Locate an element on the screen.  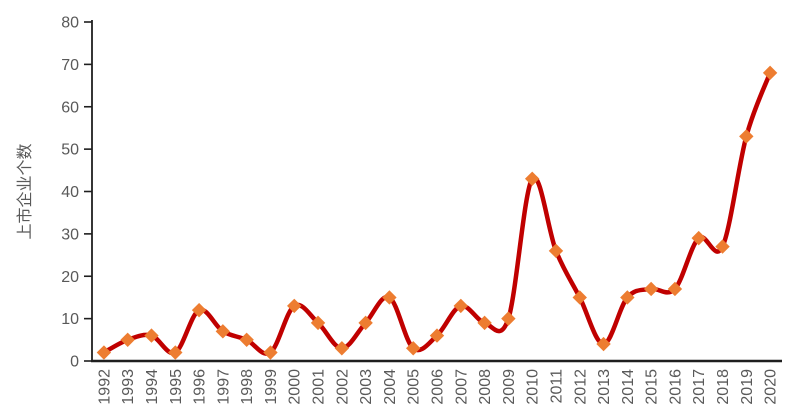
x-tick-label: 1999 is located at coordinates (271, 387).